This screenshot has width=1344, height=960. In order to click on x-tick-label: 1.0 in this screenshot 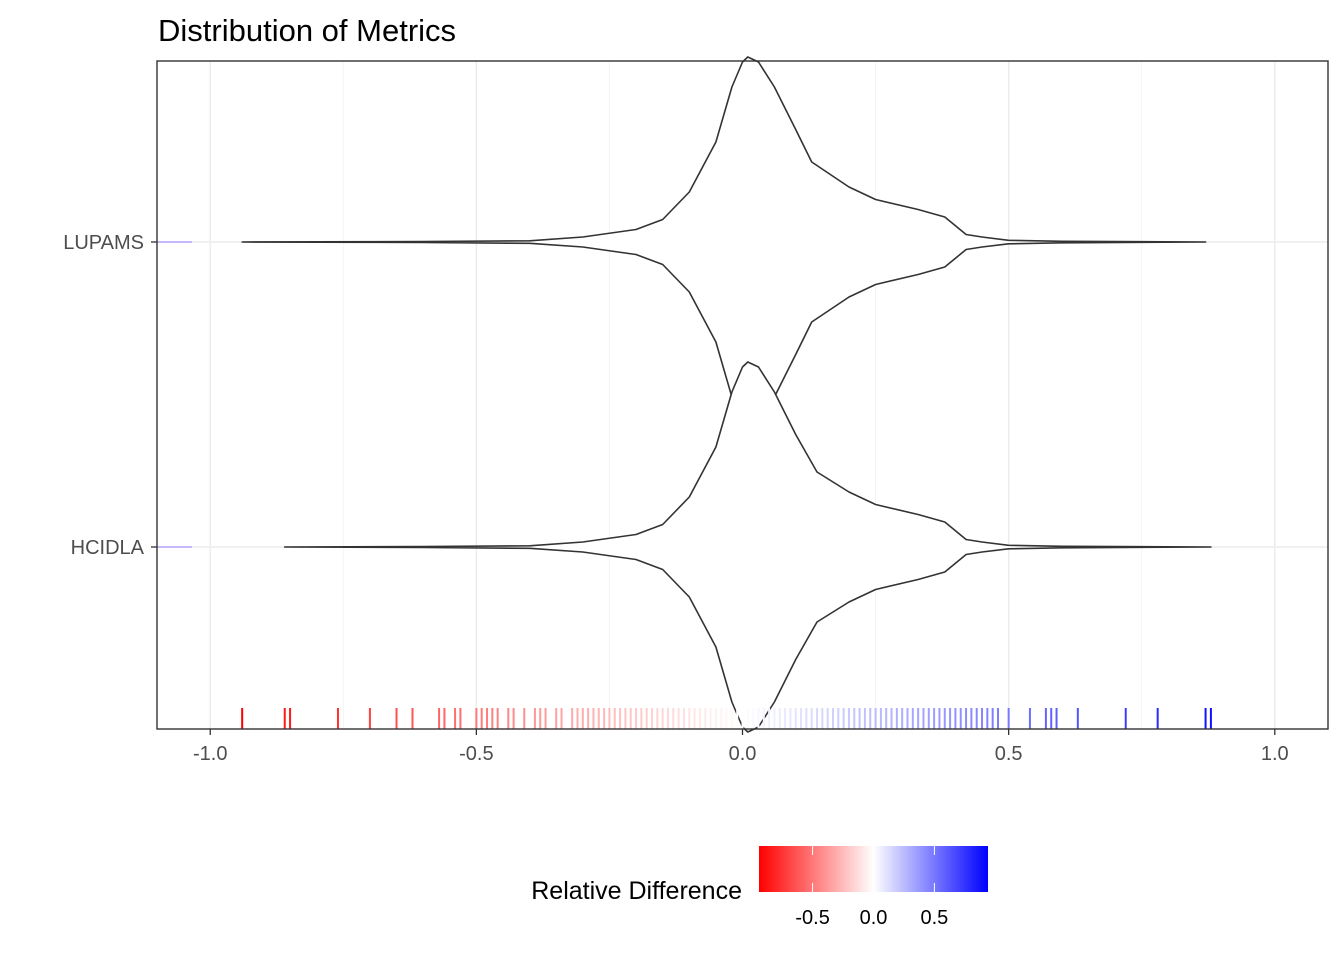, I will do `click(1275, 754)`.